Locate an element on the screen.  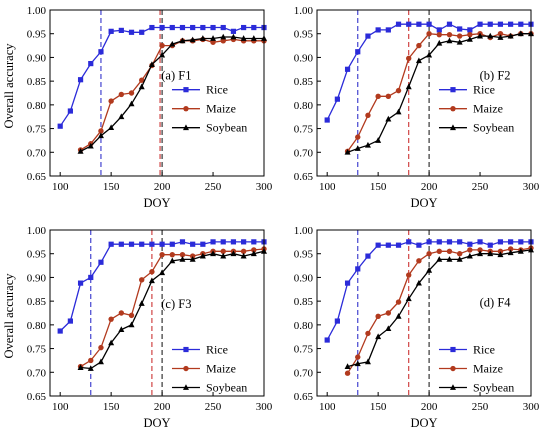
maize-series-line is located at coordinates (439, 310).